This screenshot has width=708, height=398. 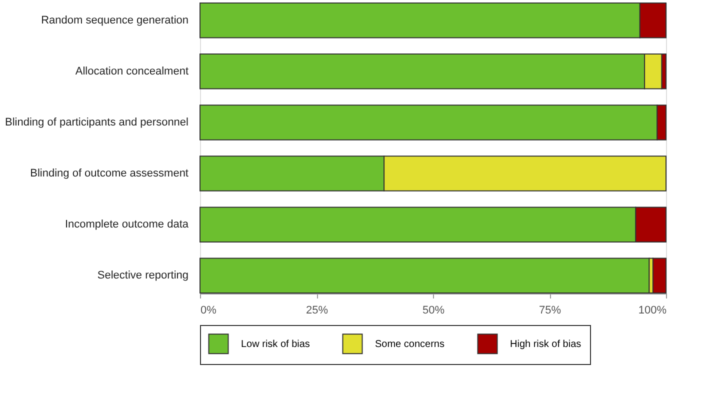 I want to click on legend-label: Low risk of bias, so click(x=275, y=344).